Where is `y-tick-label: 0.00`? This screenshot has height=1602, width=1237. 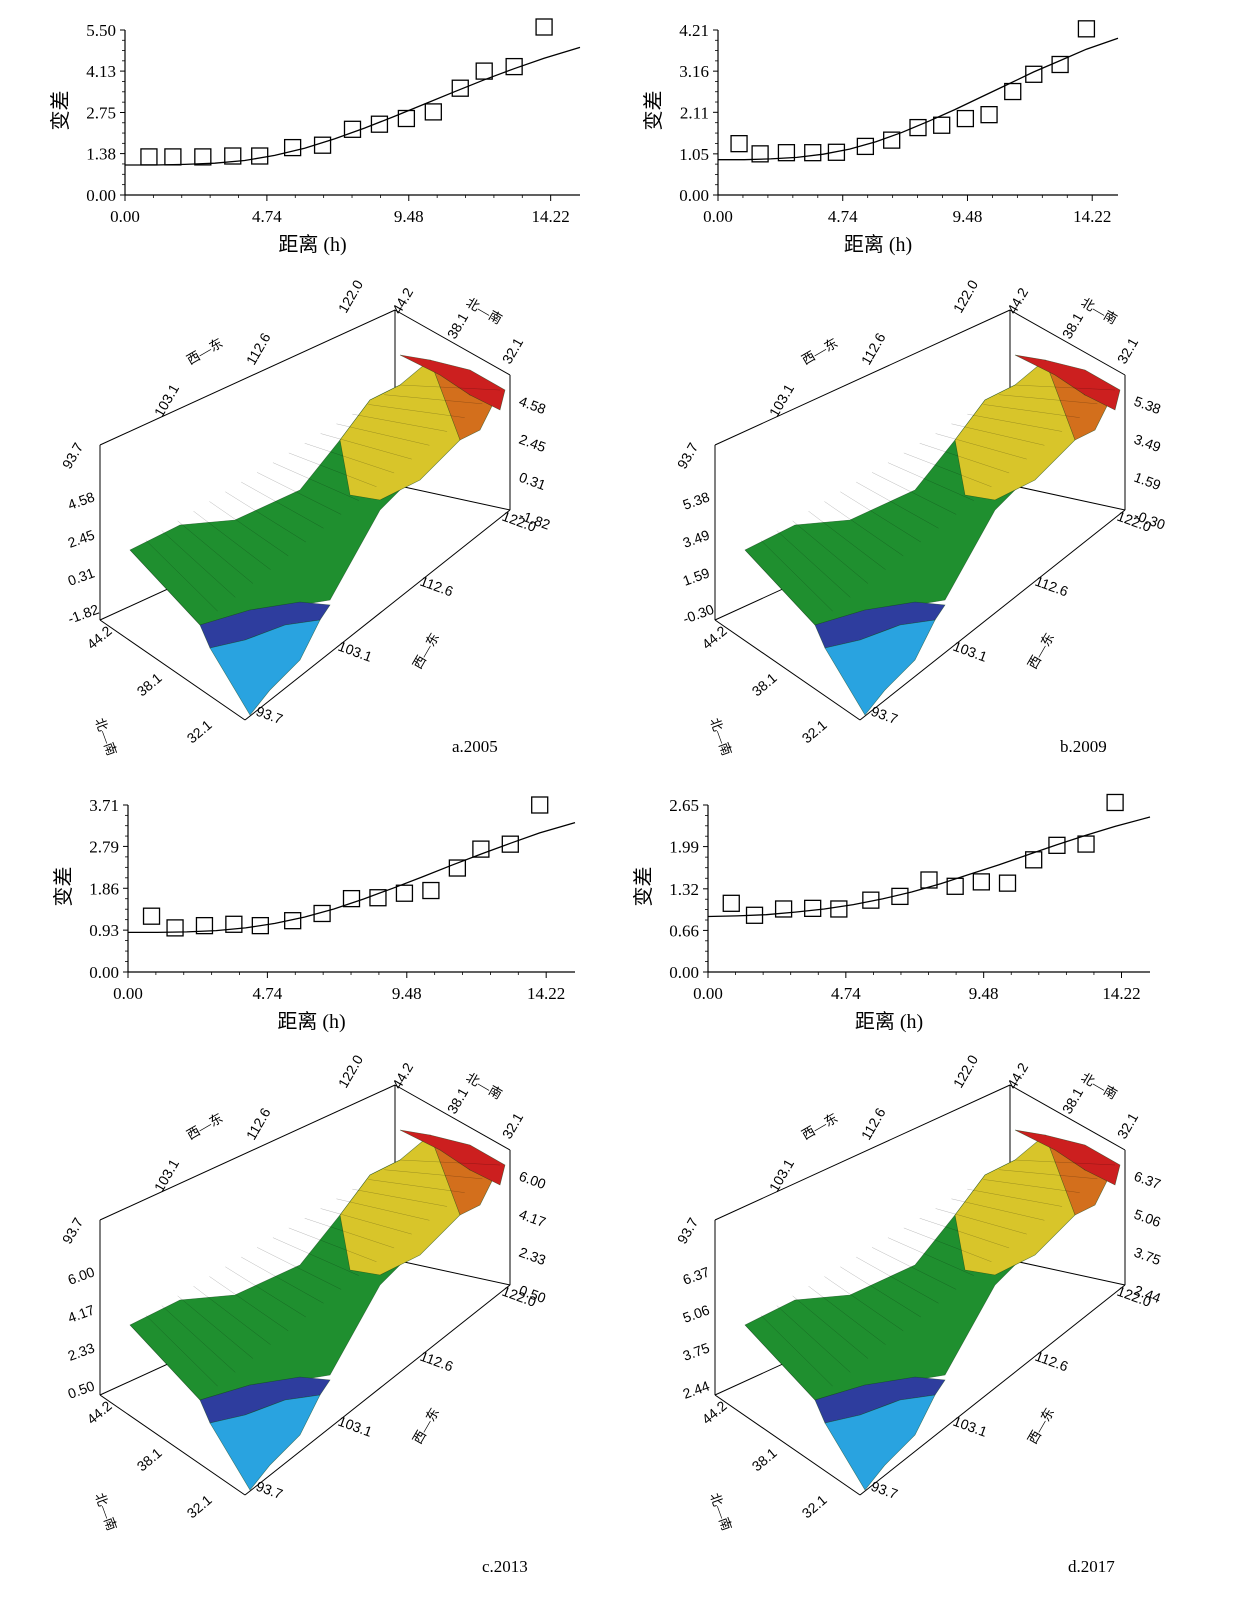
y-tick-label: 0.00 is located at coordinates (684, 972).